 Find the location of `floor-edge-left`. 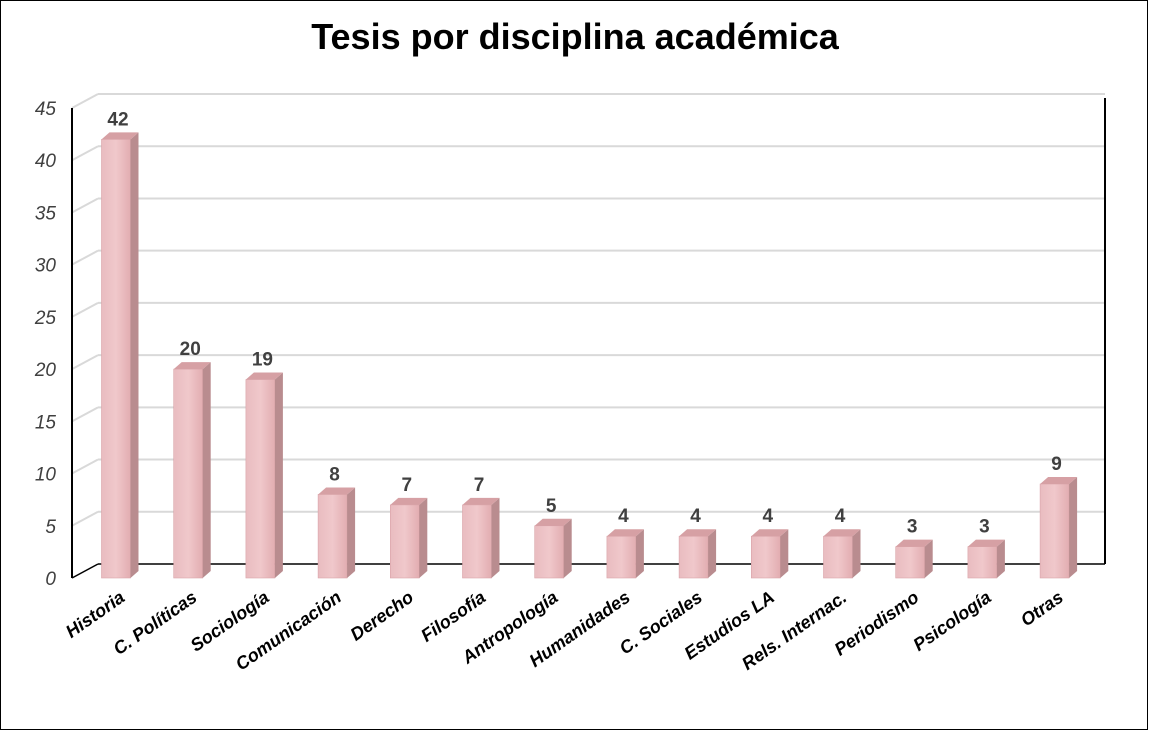

floor-edge-left is located at coordinates (85, 571).